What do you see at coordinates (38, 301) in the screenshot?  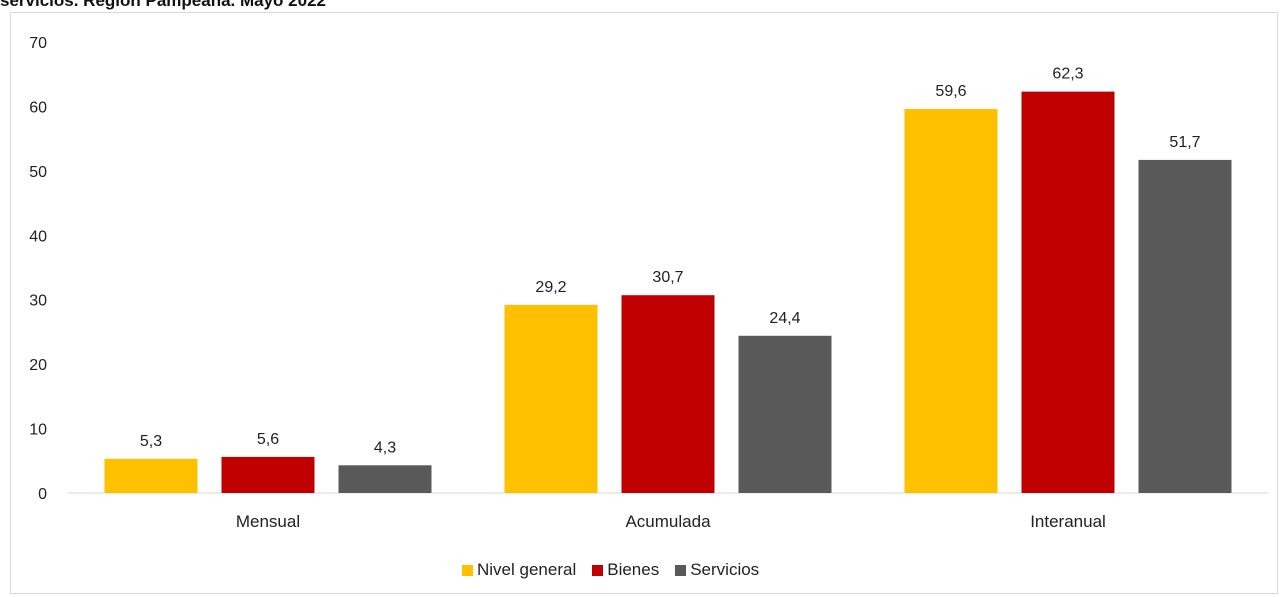 I see `y-tick-label: 30` at bounding box center [38, 301].